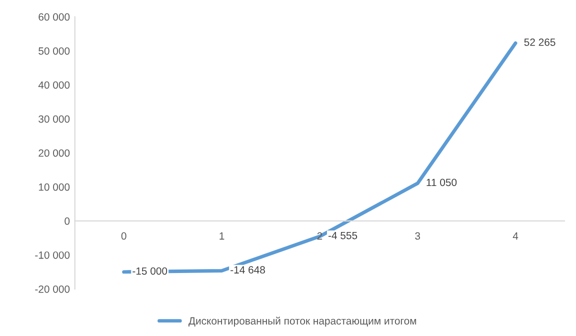  I want to click on y-tick-label: 0, so click(67, 221).